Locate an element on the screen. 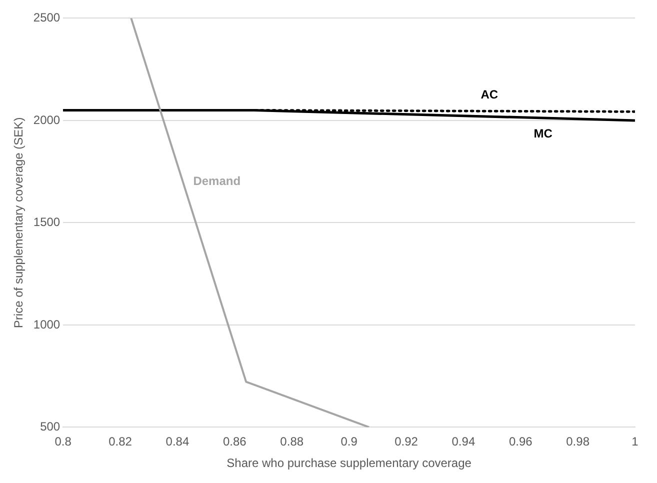  x-tick-label: 0.82 is located at coordinates (120, 441).